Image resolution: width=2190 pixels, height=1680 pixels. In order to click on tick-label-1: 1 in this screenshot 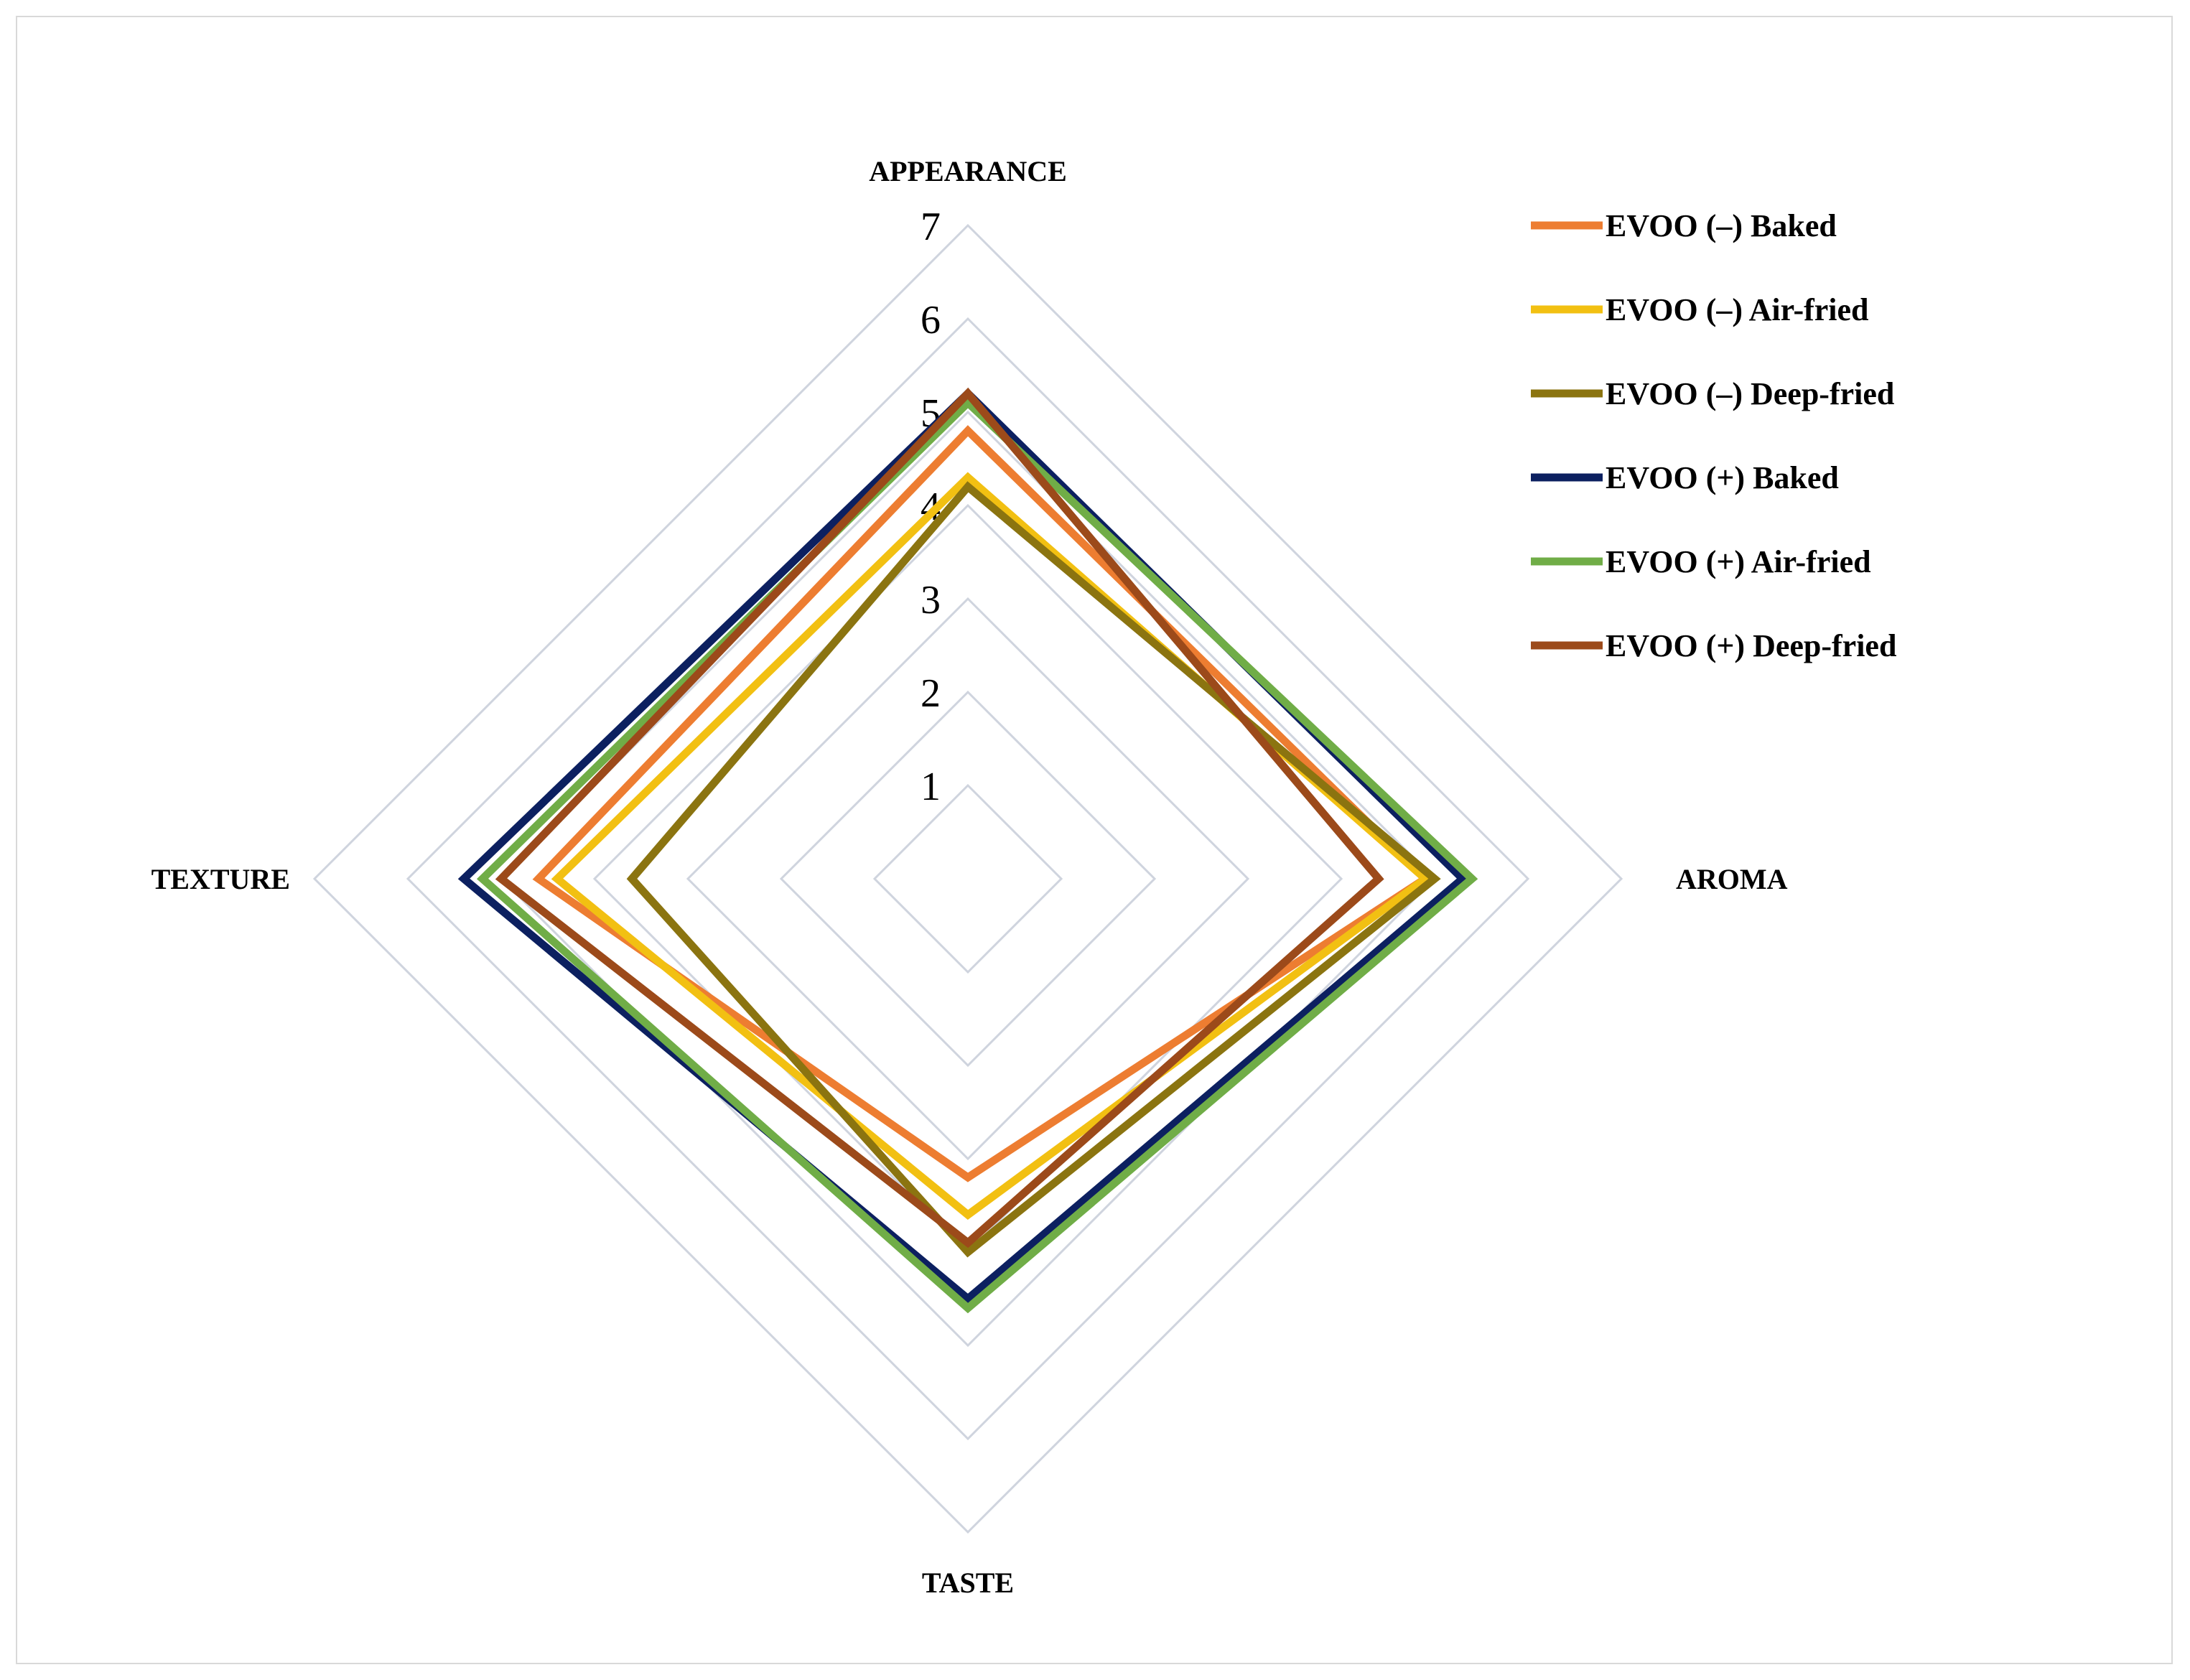, I will do `click(931, 787)`.